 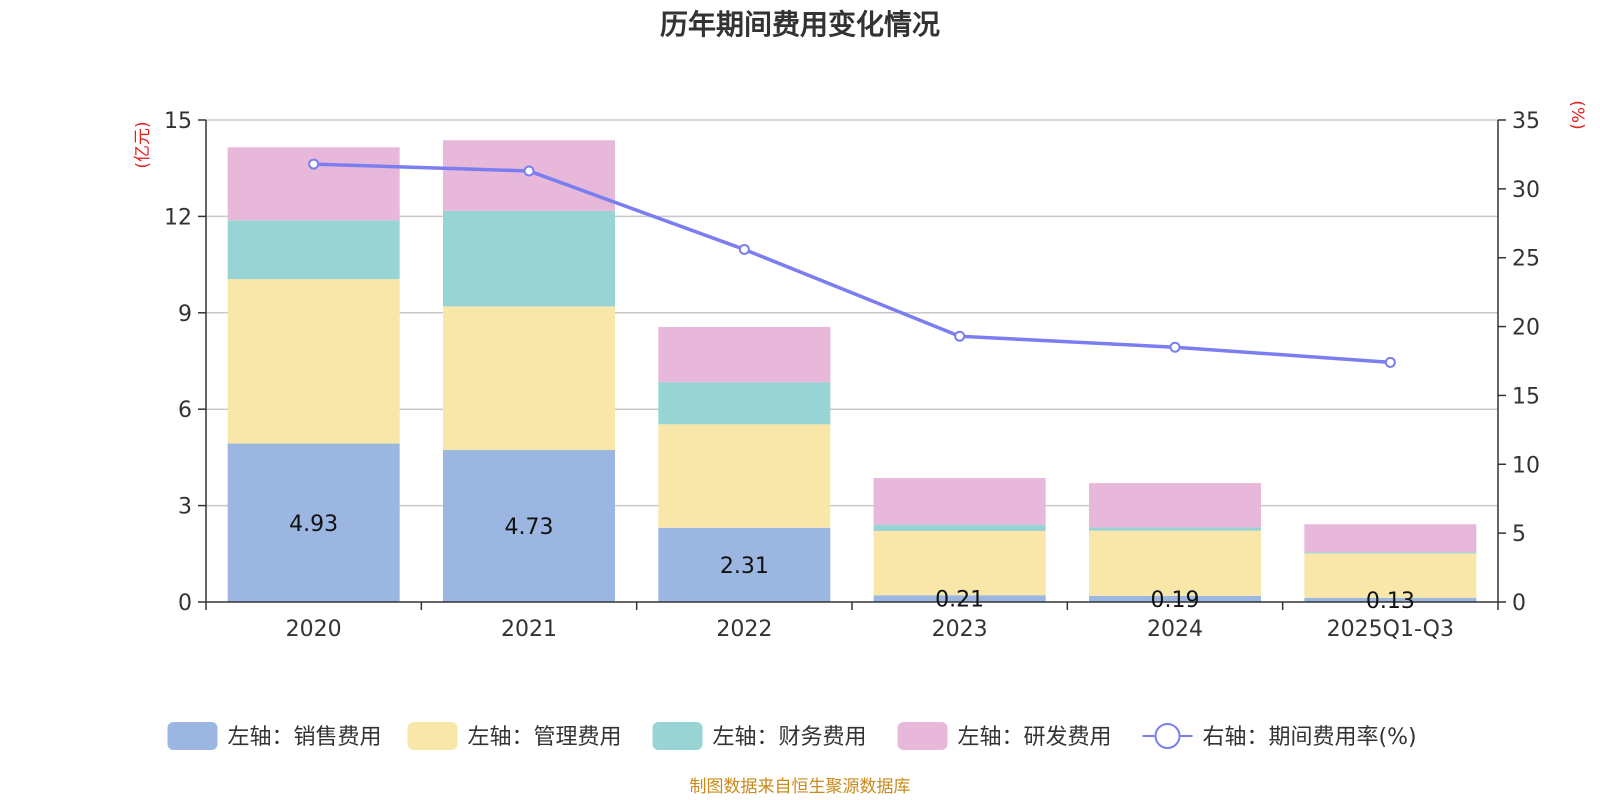 I want to click on right-axis-tick-label: 0, so click(x=1519, y=603).